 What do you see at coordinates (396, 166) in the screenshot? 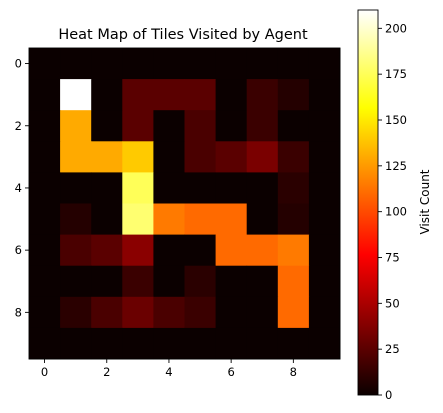
I see `colorbar-tick-label: 125` at bounding box center [396, 166].